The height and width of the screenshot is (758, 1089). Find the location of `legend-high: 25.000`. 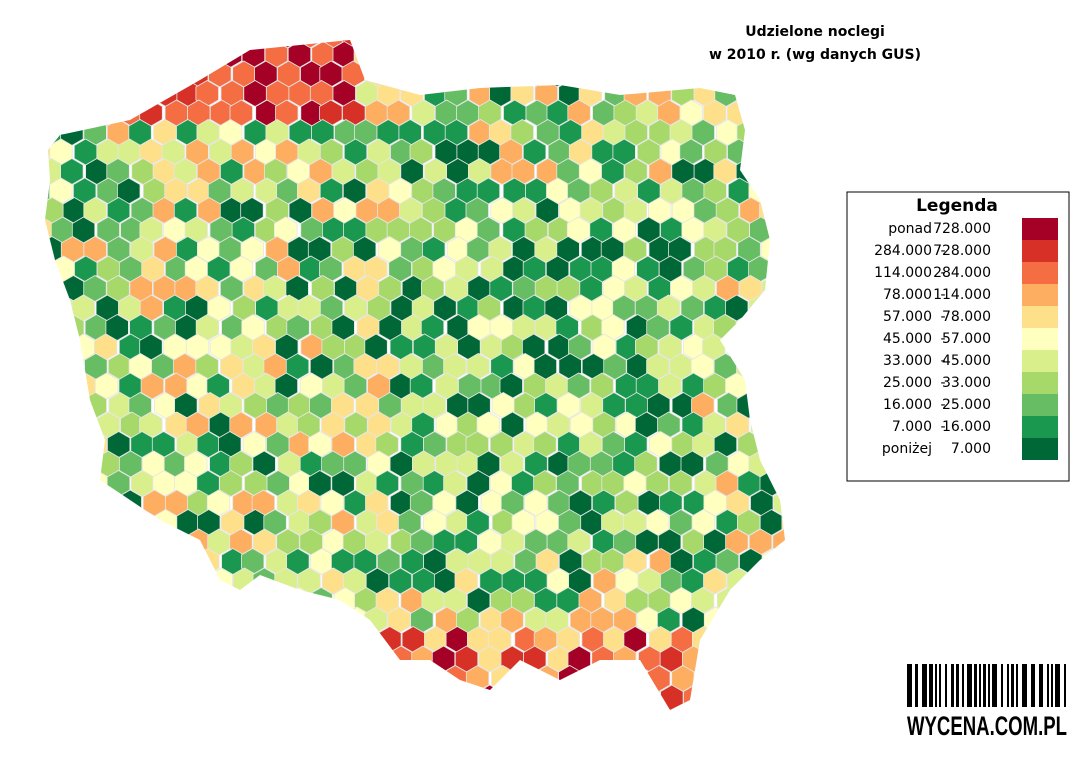

legend-high: 25.000 is located at coordinates (966, 405).